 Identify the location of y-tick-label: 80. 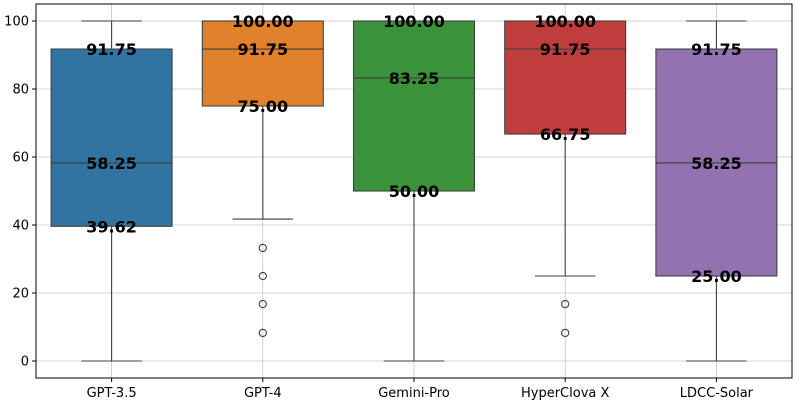
(20, 90).